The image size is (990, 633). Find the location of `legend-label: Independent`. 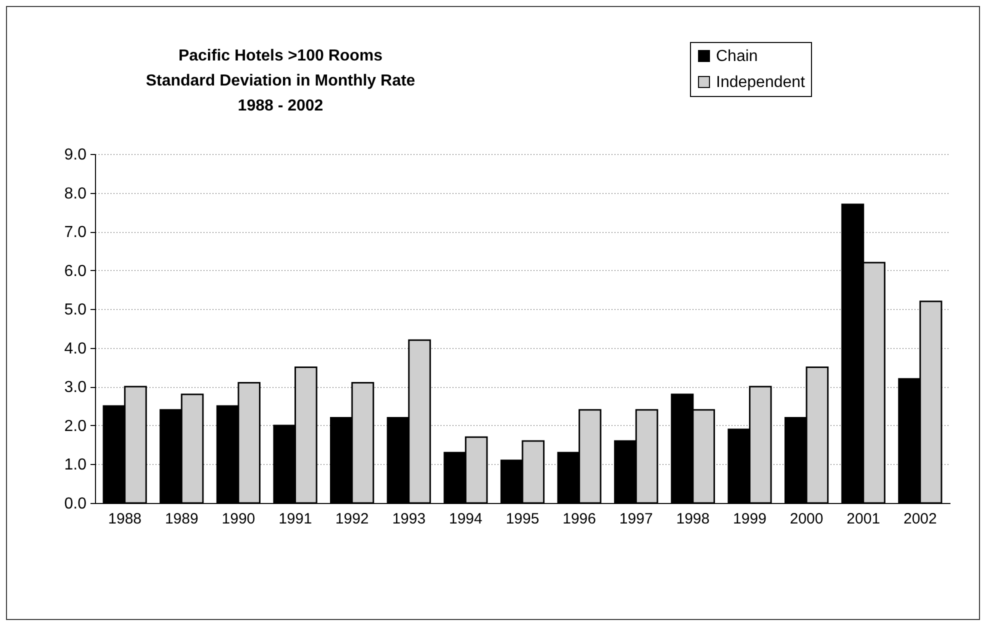

legend-label: Independent is located at coordinates (761, 82).